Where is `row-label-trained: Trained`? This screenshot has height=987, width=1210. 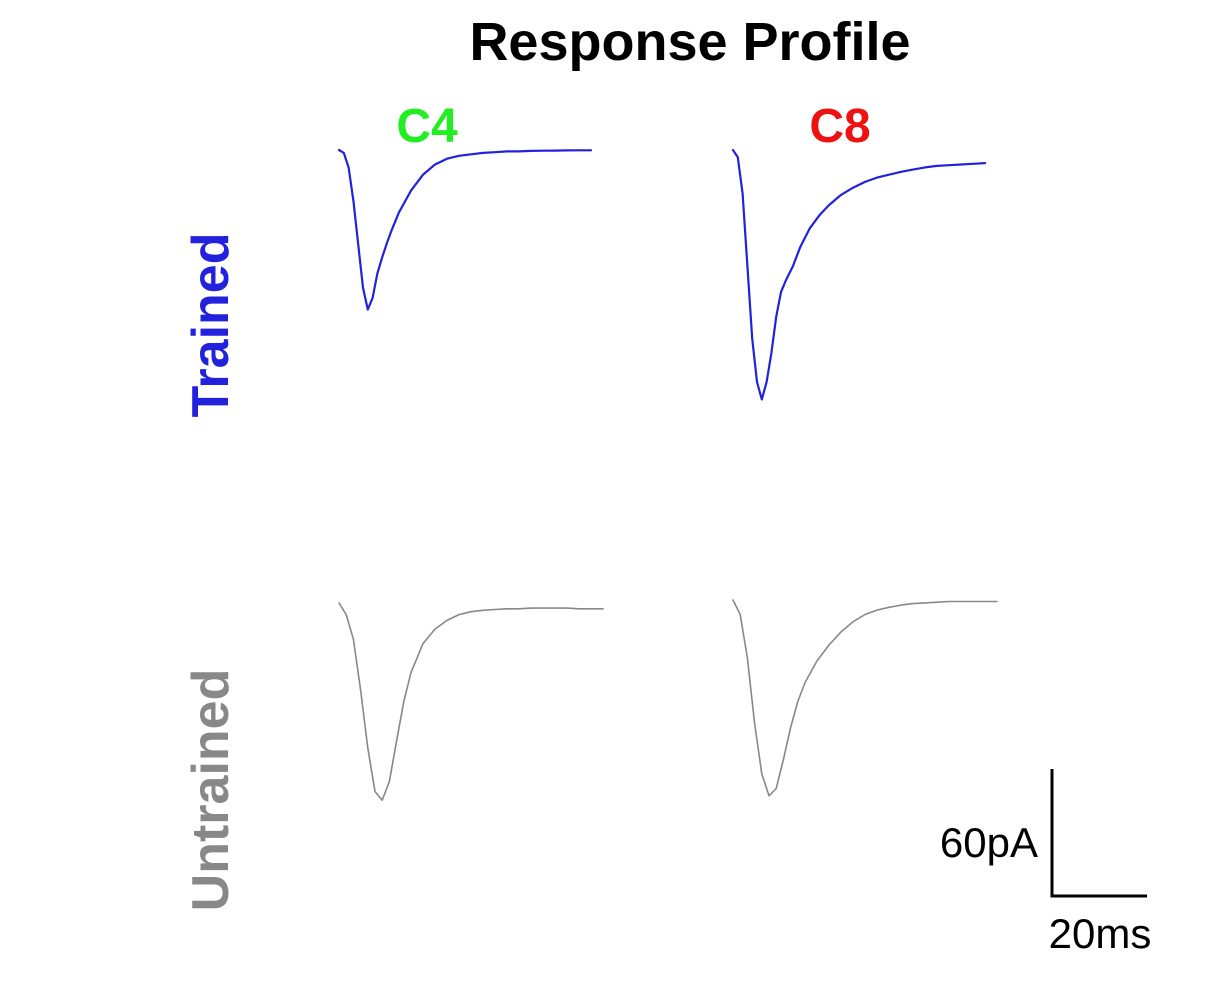
row-label-trained: Trained is located at coordinates (211, 325).